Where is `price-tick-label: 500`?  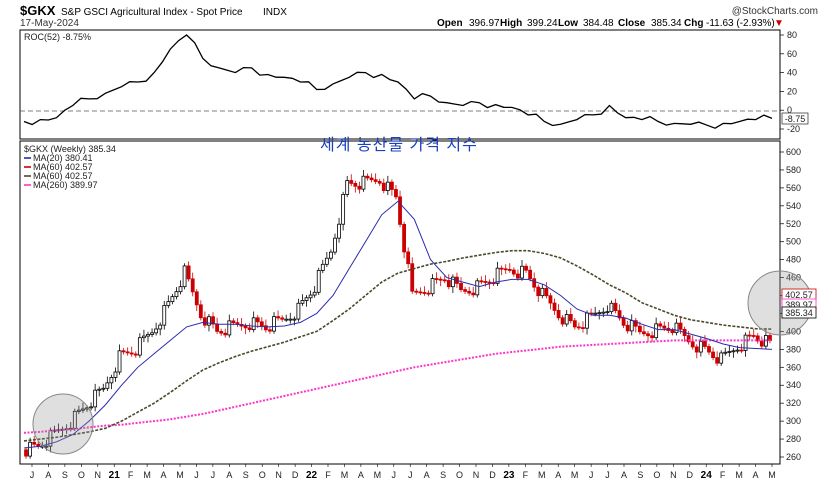
price-tick-label: 500 is located at coordinates (793, 242).